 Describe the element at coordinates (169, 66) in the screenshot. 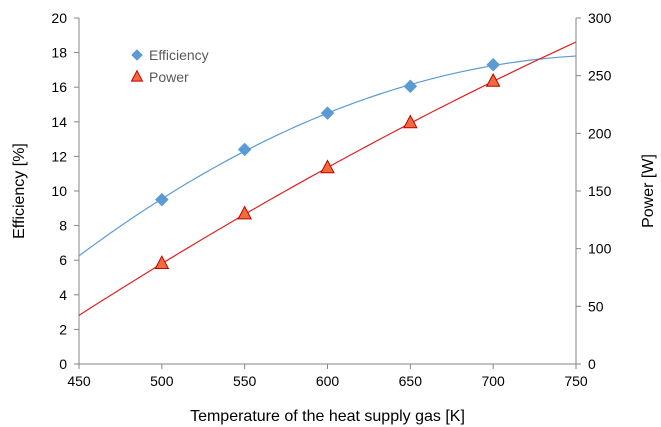

I see `legend: Efficiency Power` at that location.